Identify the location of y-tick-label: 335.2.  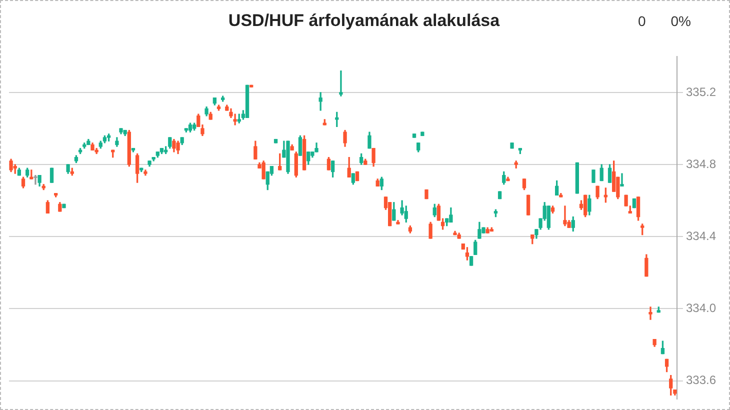
(701, 91).